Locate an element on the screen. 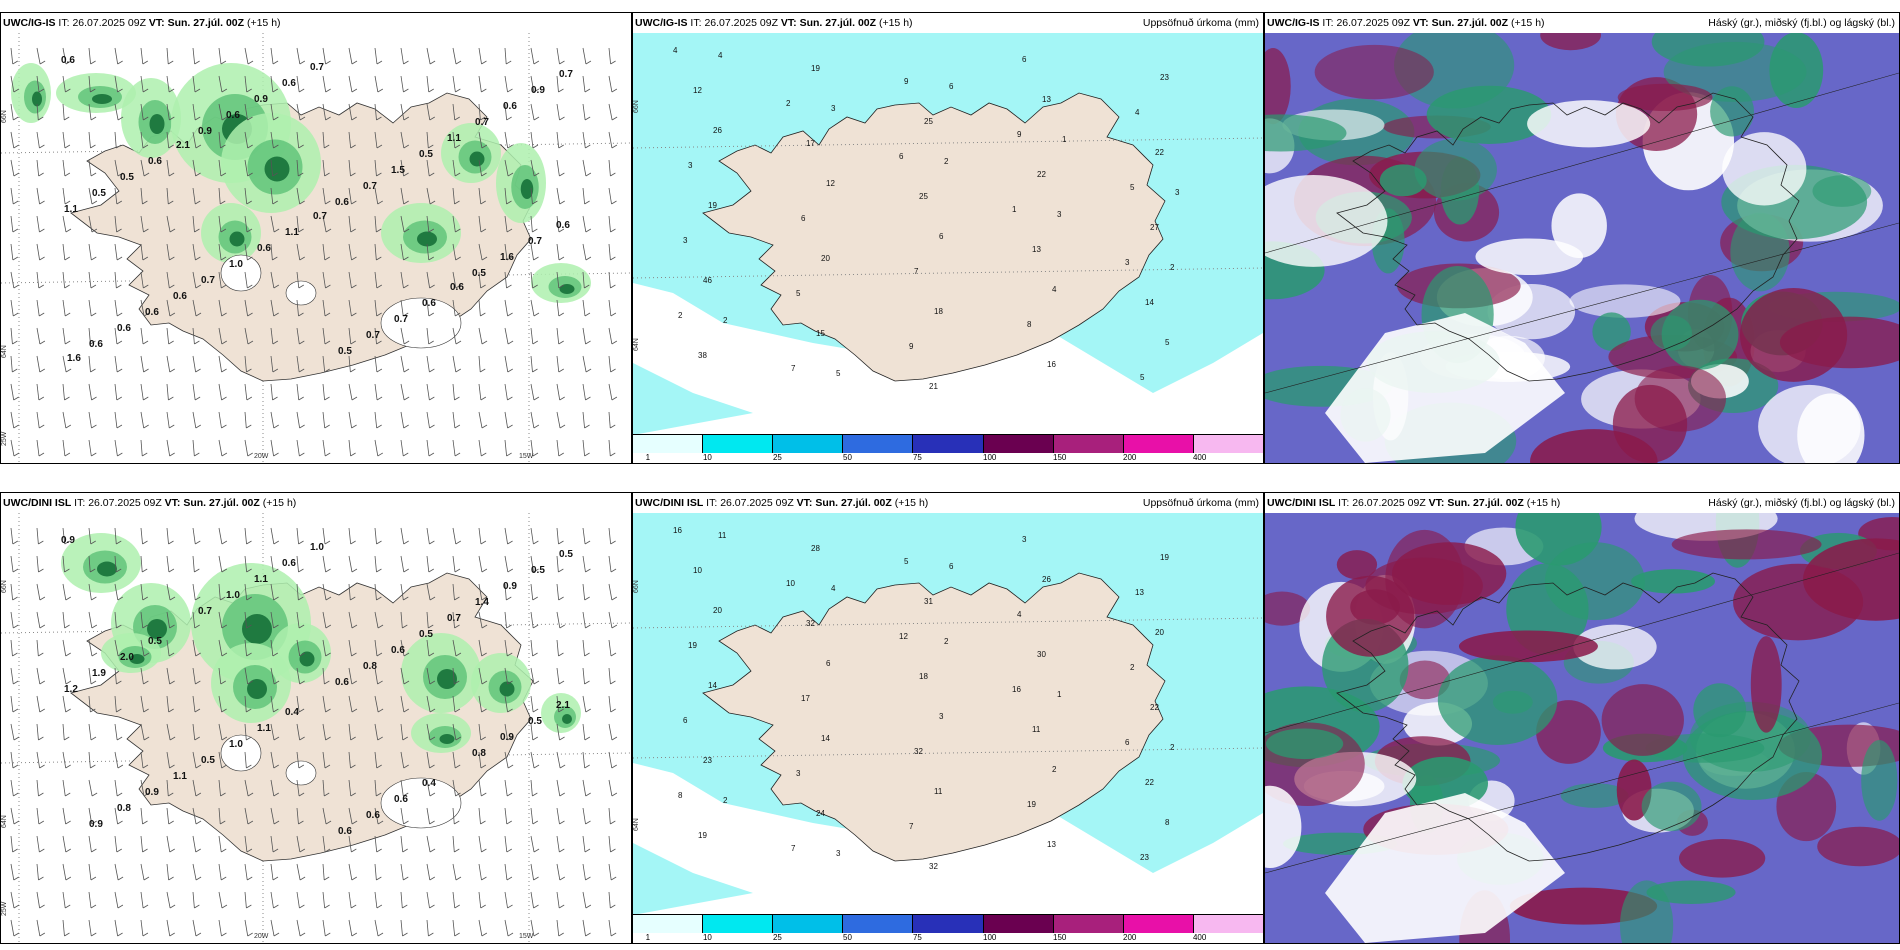  legend-tick-label: 1 is located at coordinates (648, 457).